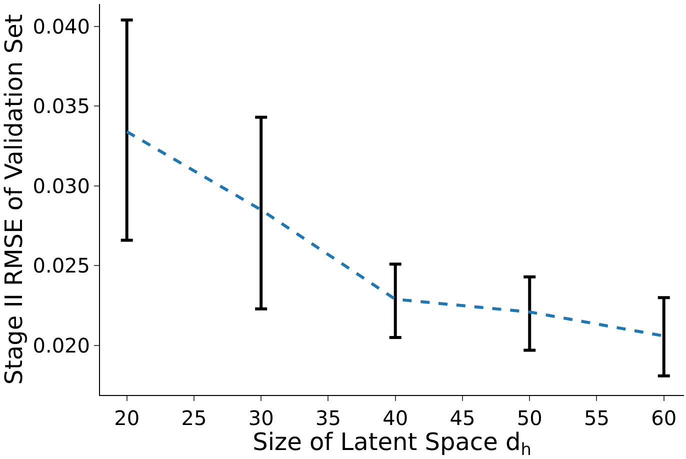 The height and width of the screenshot is (459, 686). What do you see at coordinates (194, 418) in the screenshot?
I see `x-tick-label: 25` at bounding box center [194, 418].